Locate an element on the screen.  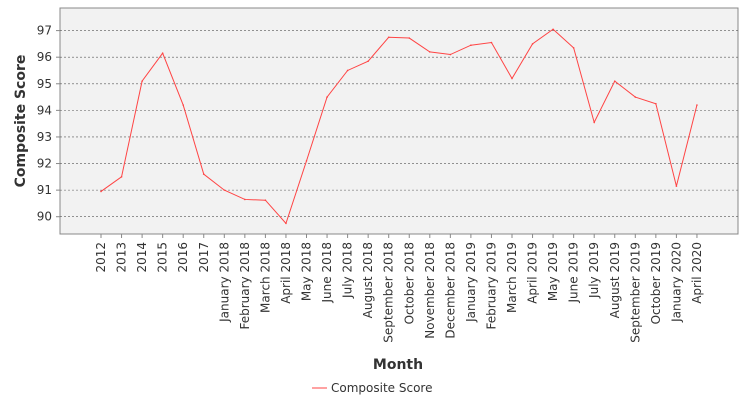
x-tick-label: June 2019 is located at coordinates (574, 273).